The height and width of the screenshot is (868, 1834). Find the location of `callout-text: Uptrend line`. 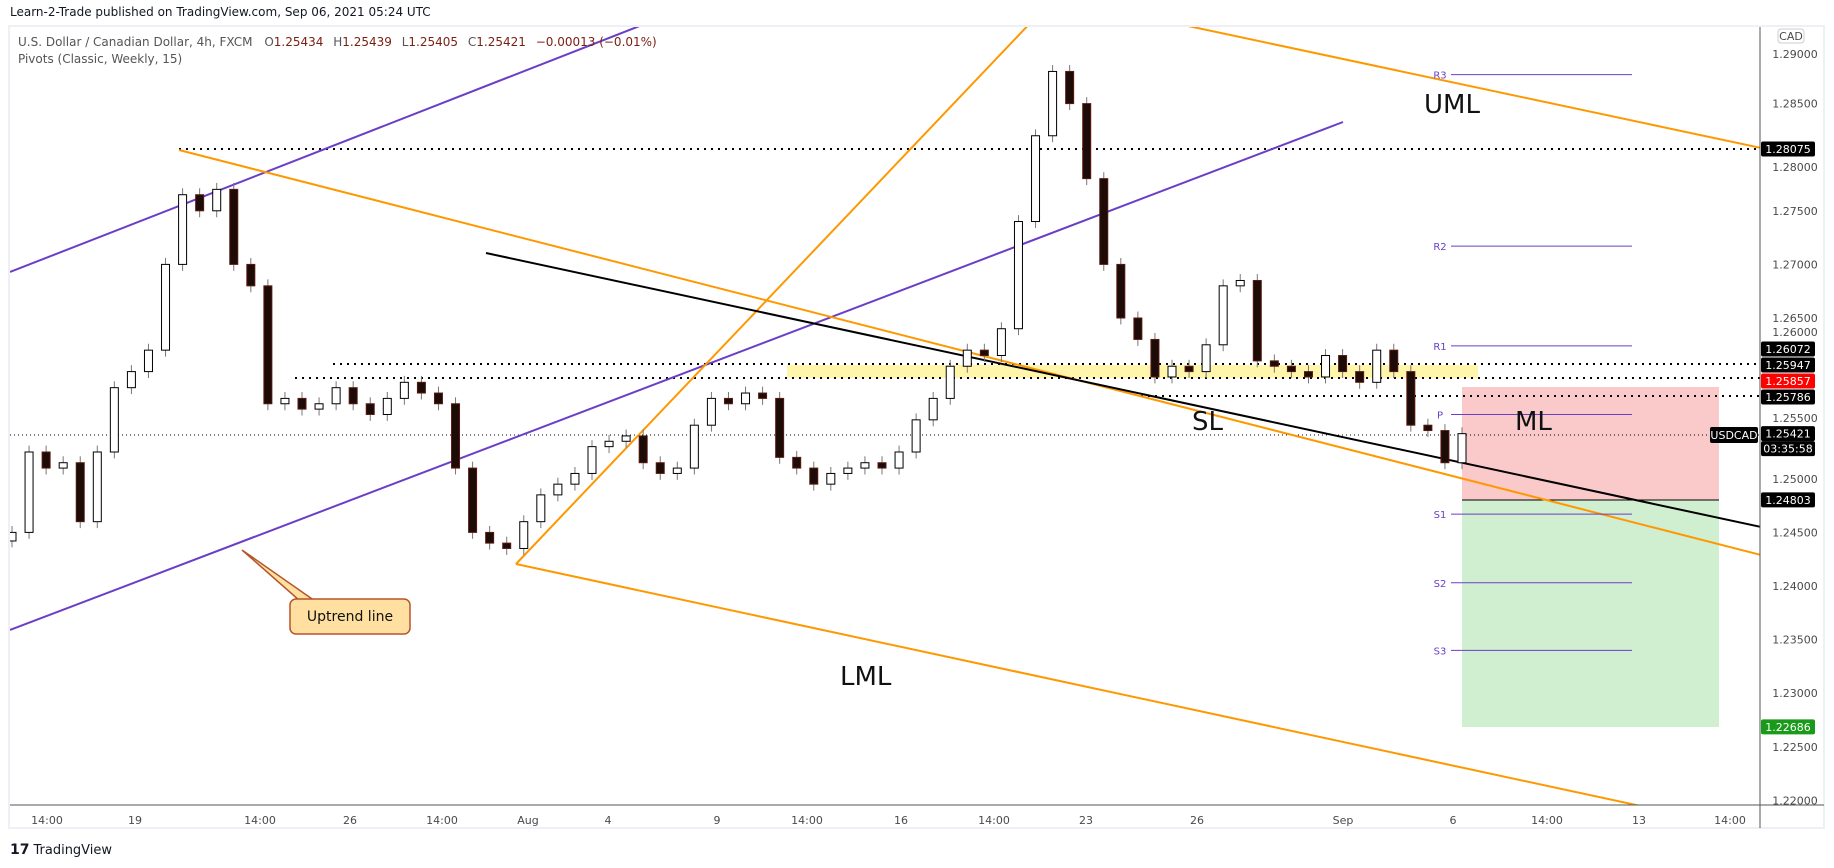

callout-text: Uptrend line is located at coordinates (350, 617).